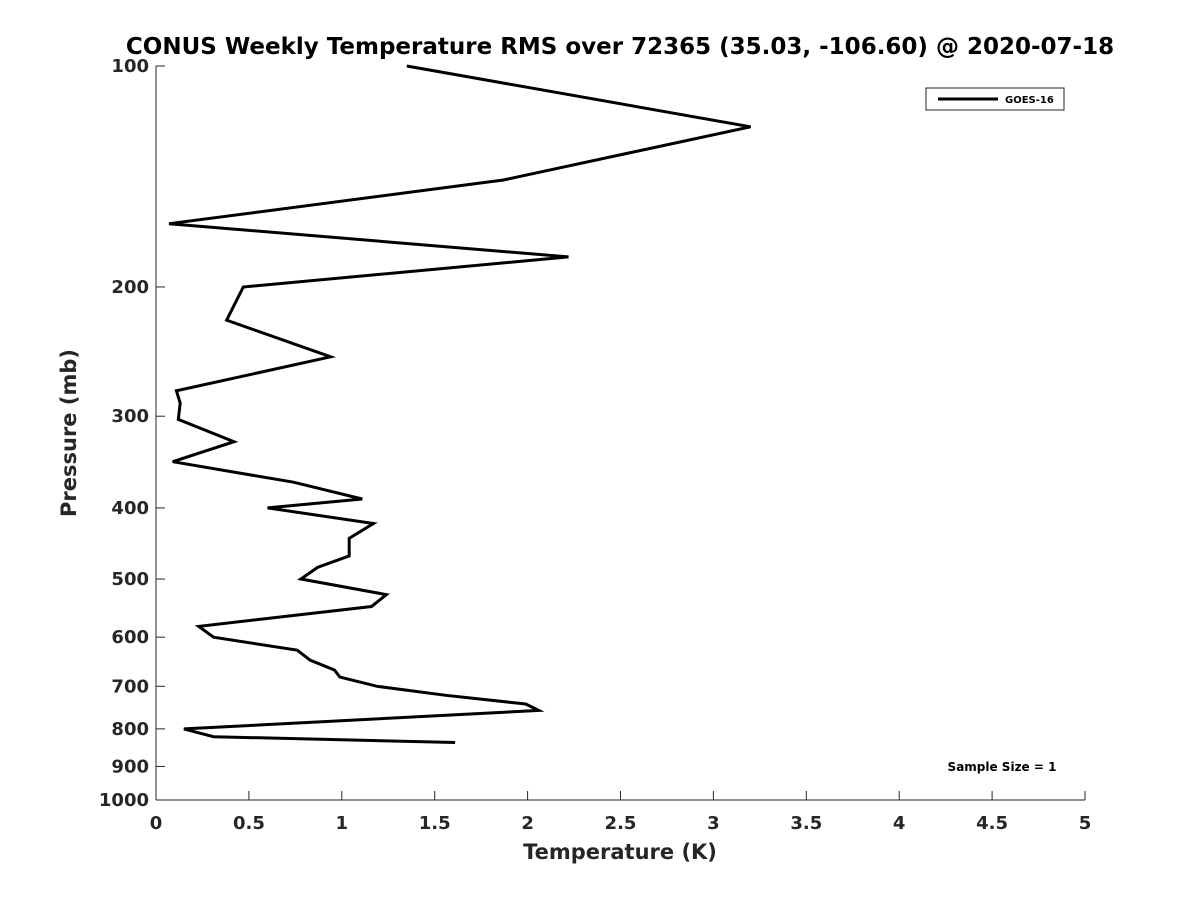  Describe the element at coordinates (156, 823) in the screenshot. I see `x-tick-label: 0` at that location.